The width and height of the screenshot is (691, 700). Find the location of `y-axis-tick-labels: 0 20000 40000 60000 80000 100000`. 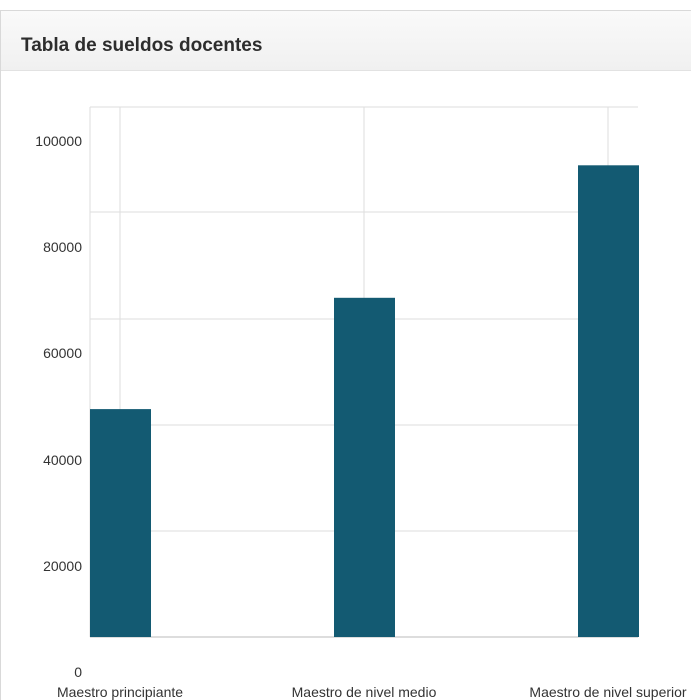

y-axis-tick-labels: 0 20000 40000 60000 80000 100000 is located at coordinates (58, 406).